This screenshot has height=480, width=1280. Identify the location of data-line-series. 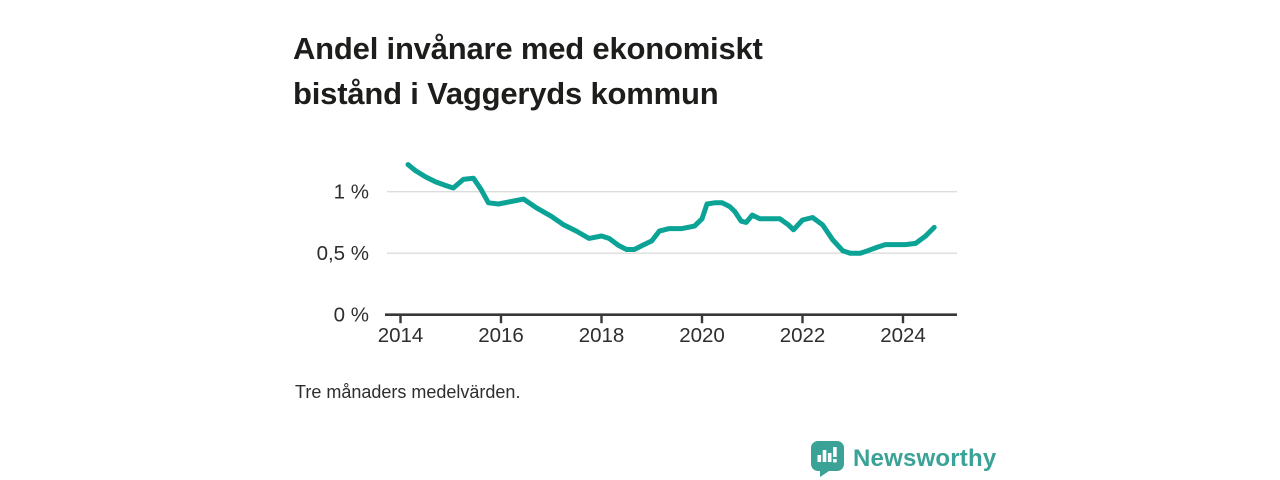
(671, 209).